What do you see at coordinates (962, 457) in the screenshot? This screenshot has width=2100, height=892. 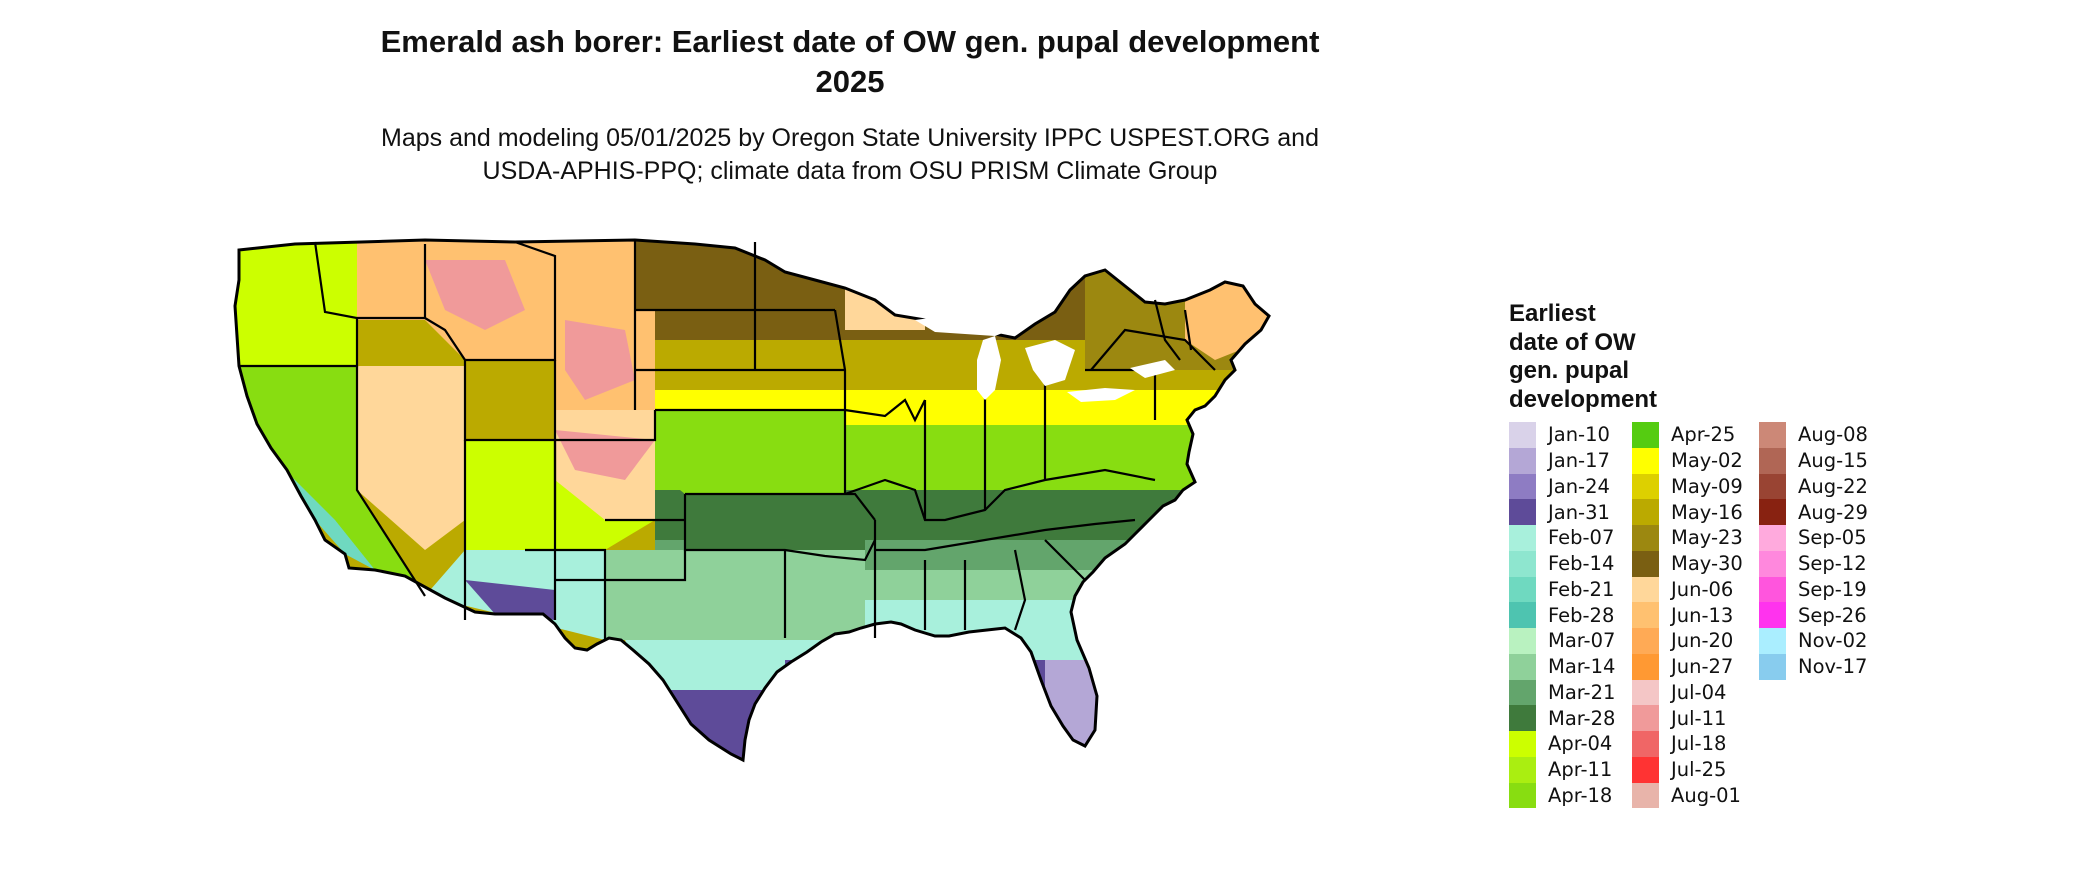 I see `band-apr` at bounding box center [962, 457].